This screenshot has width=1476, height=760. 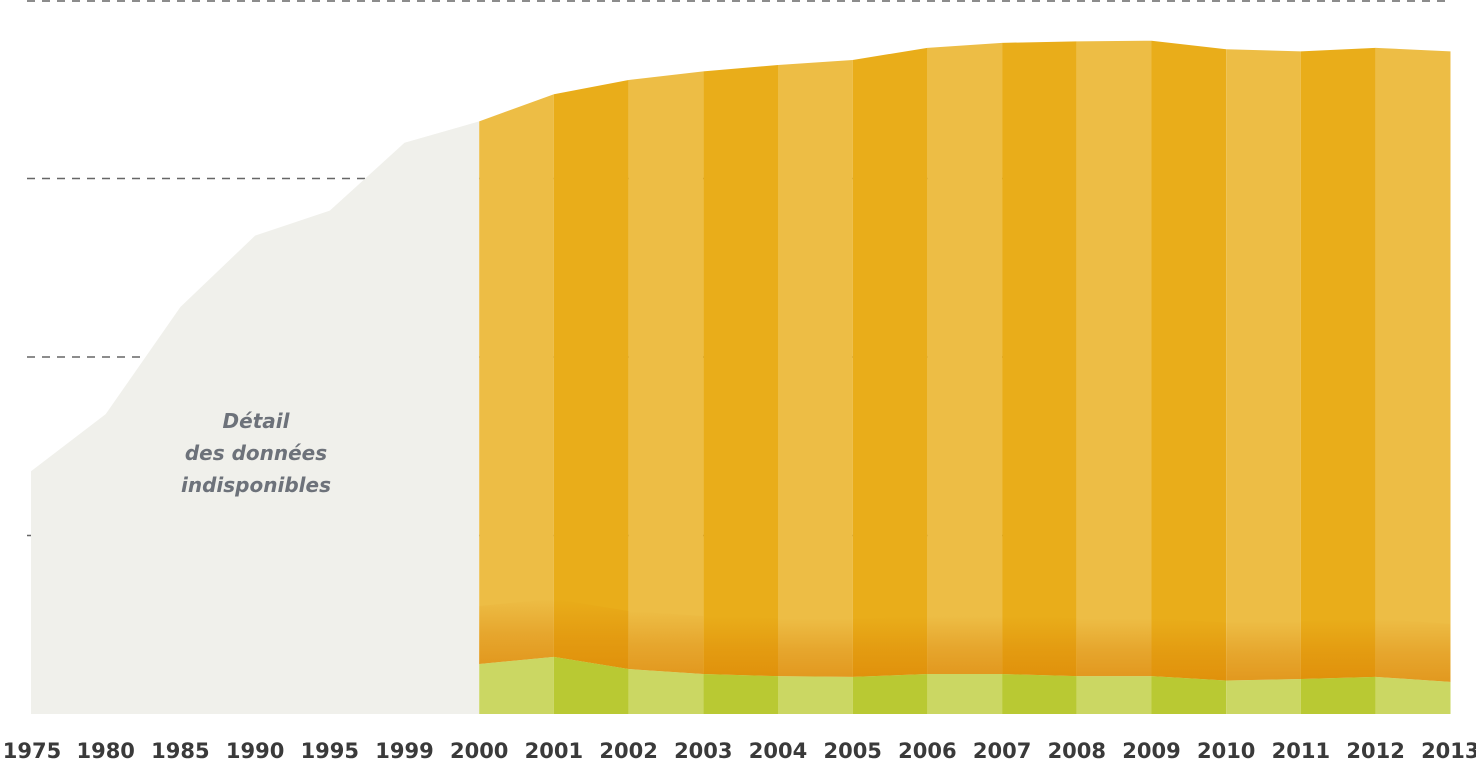 What do you see at coordinates (1301, 749) in the screenshot?
I see `x-tick-label-2011: 2011` at bounding box center [1301, 749].